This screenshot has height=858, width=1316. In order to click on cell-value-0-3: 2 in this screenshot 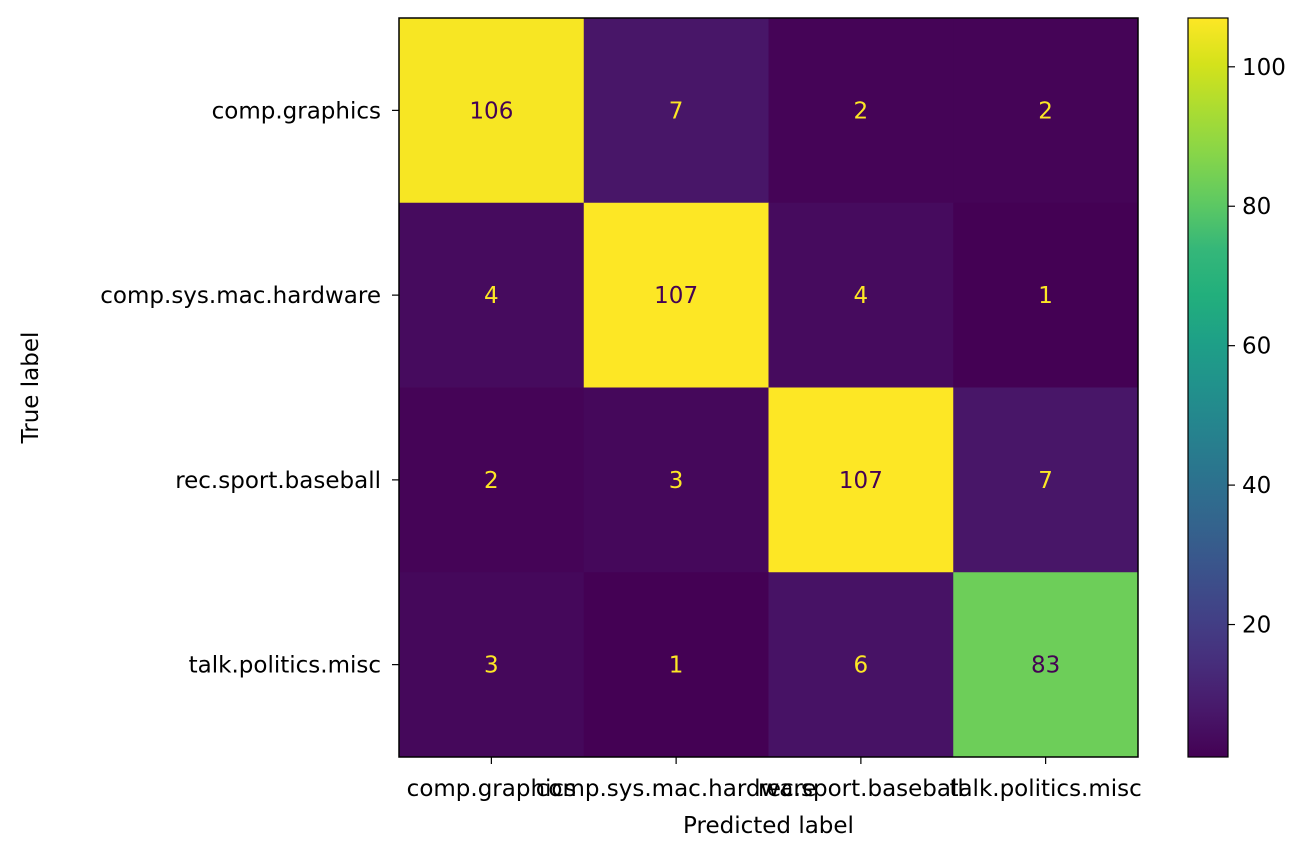, I will do `click(1045, 111)`.